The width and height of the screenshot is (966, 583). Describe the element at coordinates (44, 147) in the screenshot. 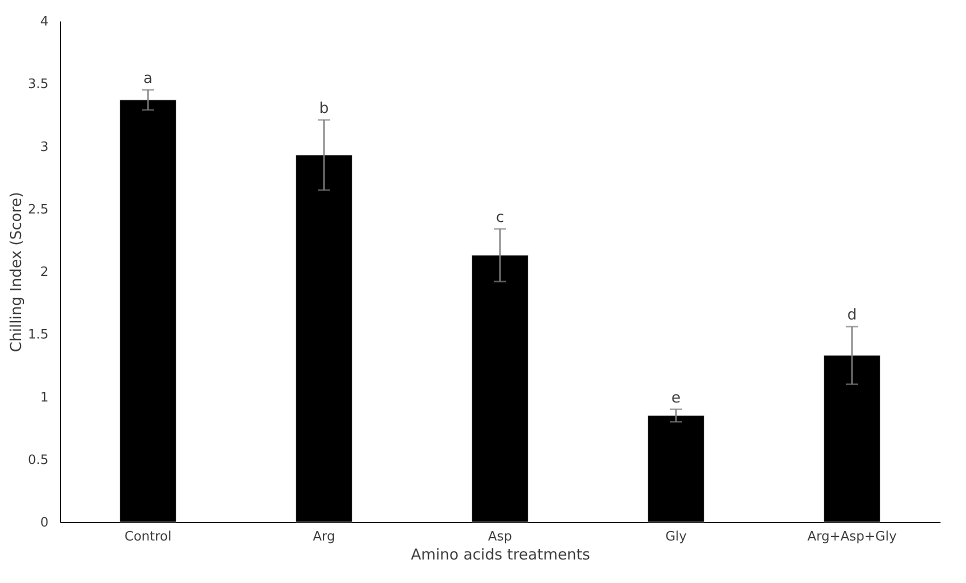

I see `y-tick-label: 3` at that location.